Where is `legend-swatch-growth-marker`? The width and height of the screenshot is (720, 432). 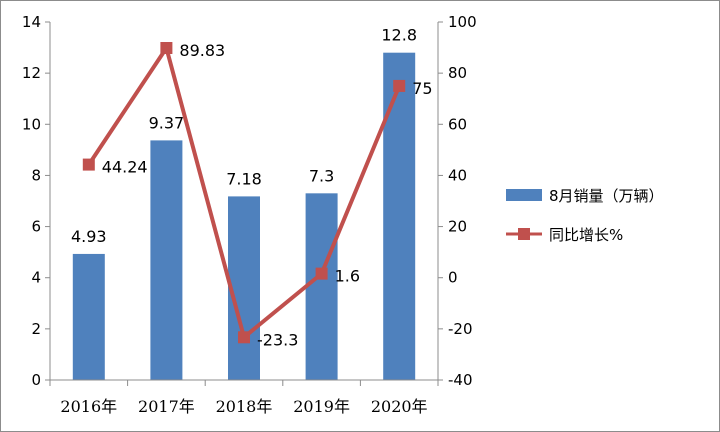 legend-swatch-growth-marker is located at coordinates (524, 234).